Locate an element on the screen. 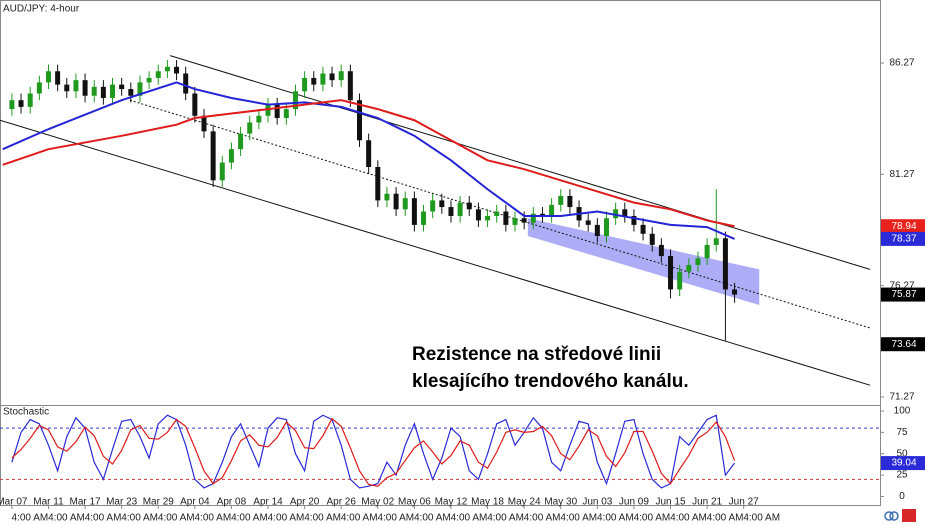  y-tick-label: 86.27 is located at coordinates (901, 63).